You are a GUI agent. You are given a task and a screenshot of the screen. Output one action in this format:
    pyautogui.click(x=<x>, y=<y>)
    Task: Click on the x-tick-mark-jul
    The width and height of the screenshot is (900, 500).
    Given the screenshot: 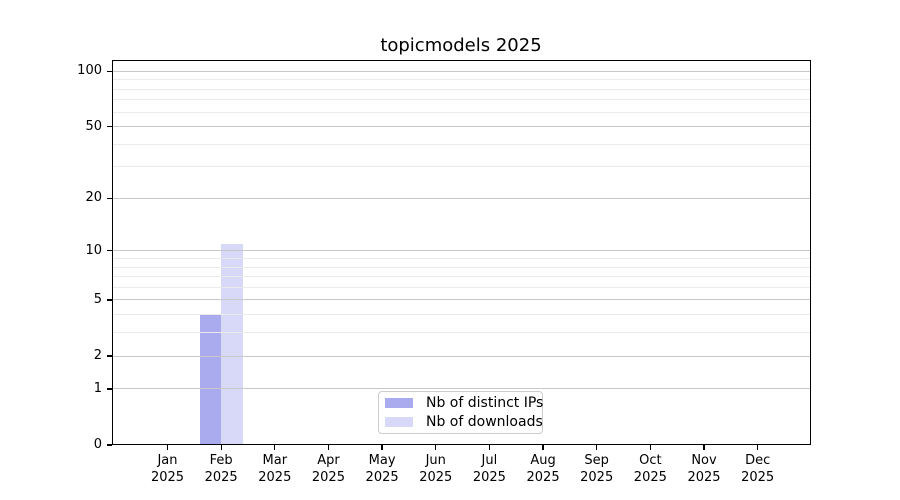 What is the action you would take?
    pyautogui.click(x=489, y=447)
    